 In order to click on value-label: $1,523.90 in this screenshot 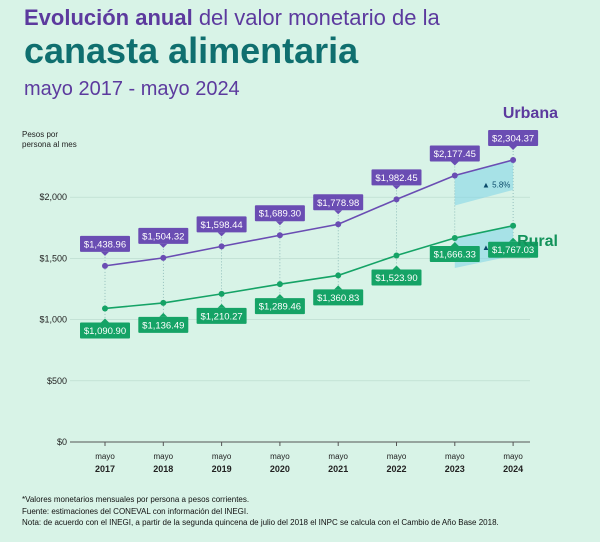, I will do `click(396, 278)`.